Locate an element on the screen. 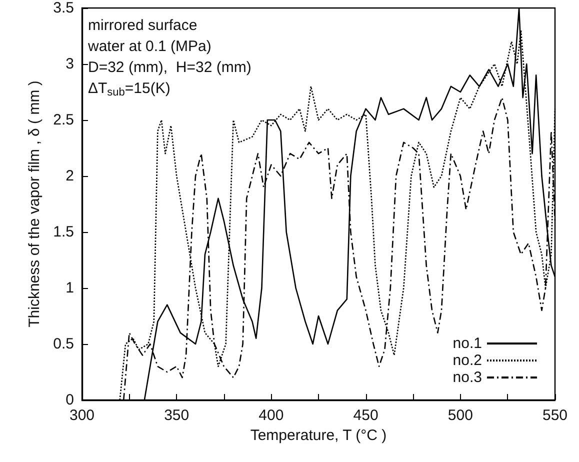  x-tick-label: 450 is located at coordinates (365, 415).